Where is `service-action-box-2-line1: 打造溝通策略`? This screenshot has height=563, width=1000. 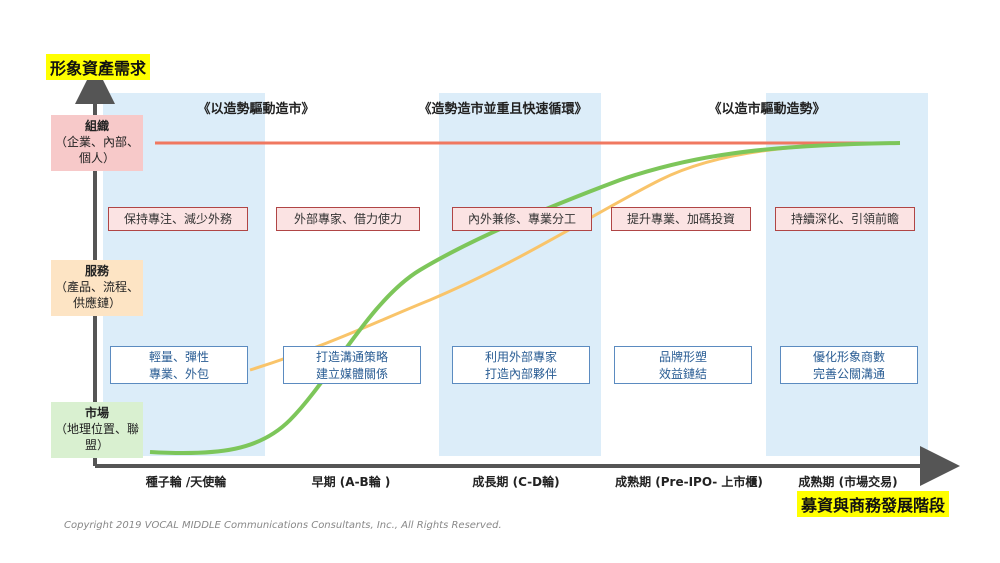 service-action-box-2-line1: 打造溝通策略 is located at coordinates (351, 357).